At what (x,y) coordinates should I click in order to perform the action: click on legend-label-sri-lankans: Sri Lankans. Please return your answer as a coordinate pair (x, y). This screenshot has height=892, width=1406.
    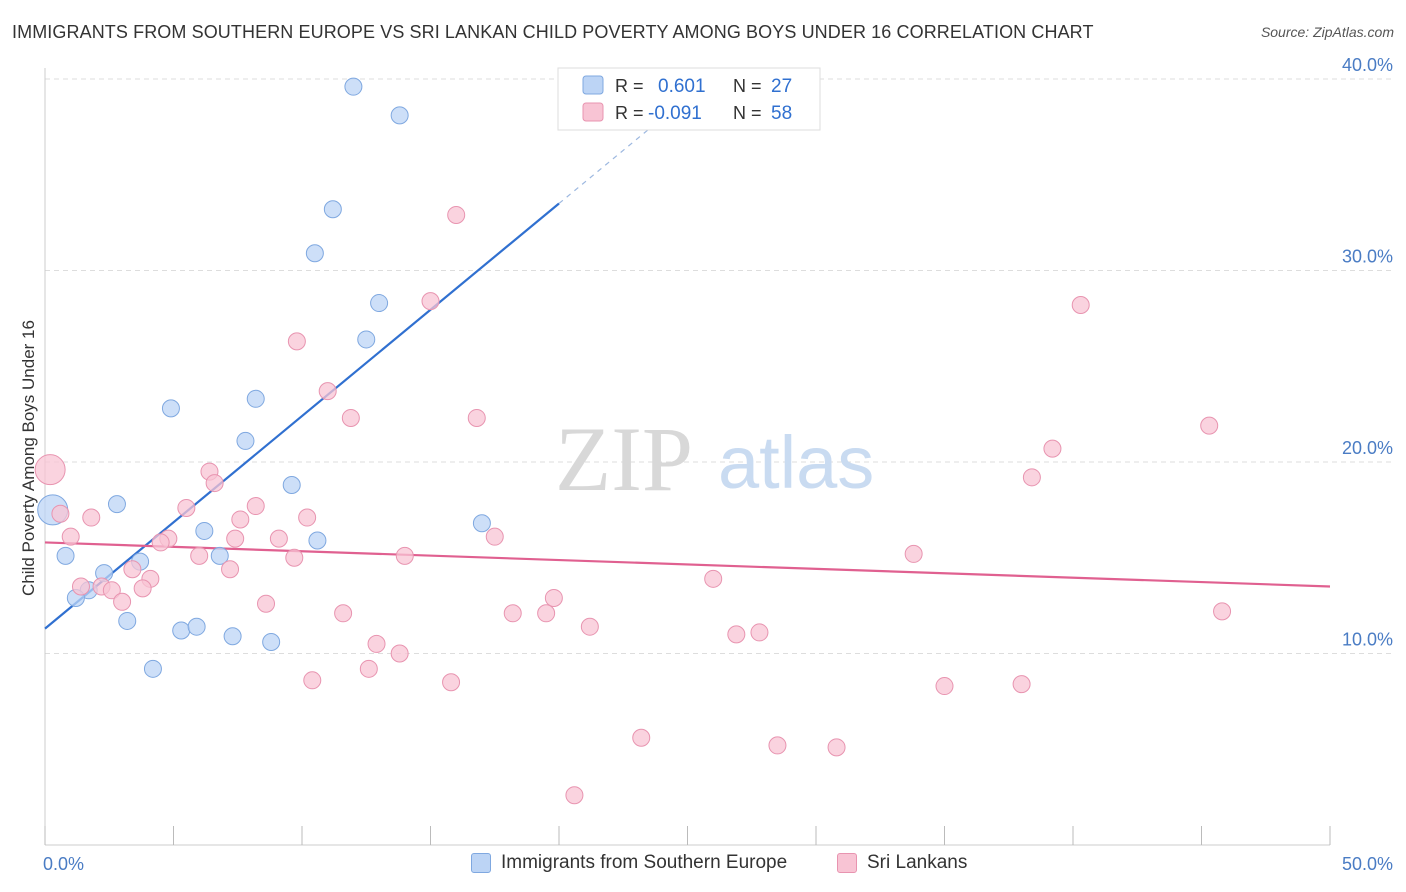
    Looking at the image, I should click on (917, 862).